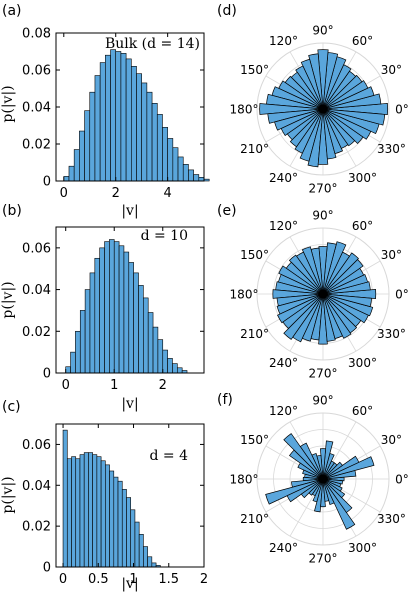  Describe the element at coordinates (66, 385) in the screenshot. I see `x-tick-label: 0` at that location.